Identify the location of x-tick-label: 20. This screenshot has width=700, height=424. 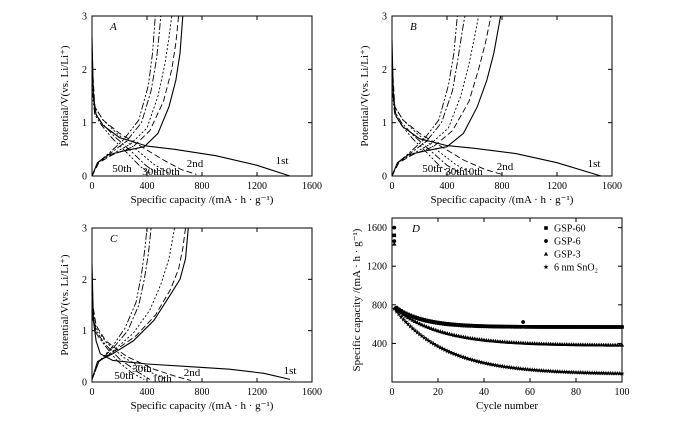
(438, 392).